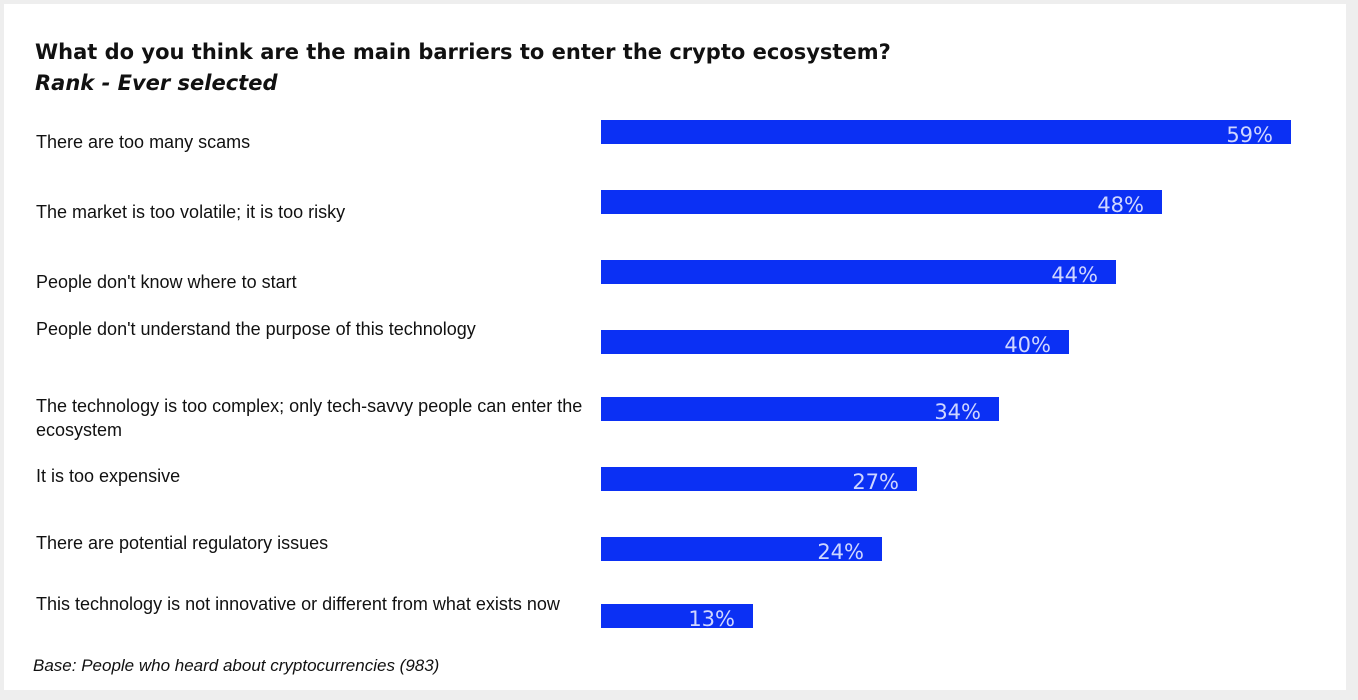 This screenshot has height=700, width=1358. Describe the element at coordinates (835, 343) in the screenshot. I see `bar: 40%` at that location.